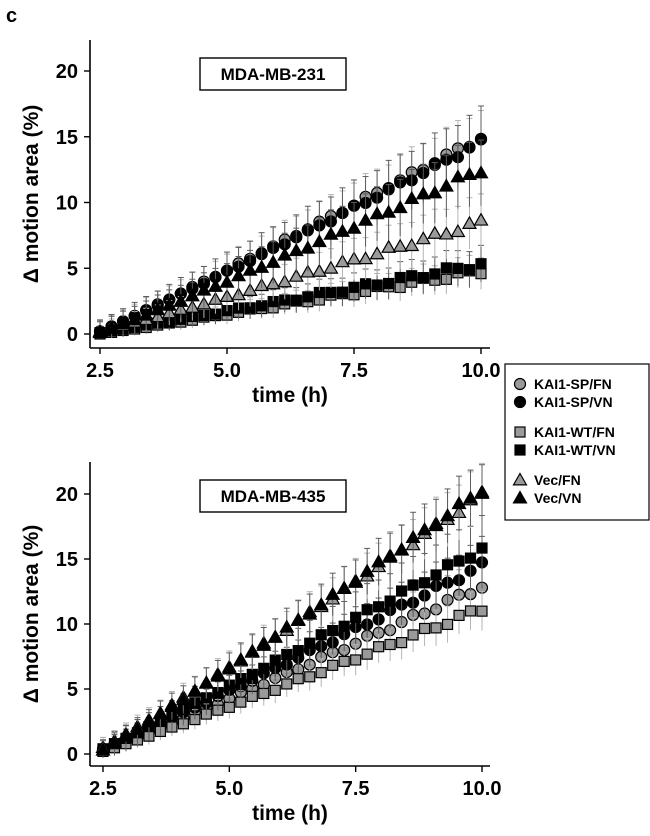  What do you see at coordinates (100, 371) in the screenshot?
I see `x-tick-label: 2.5` at bounding box center [100, 371].